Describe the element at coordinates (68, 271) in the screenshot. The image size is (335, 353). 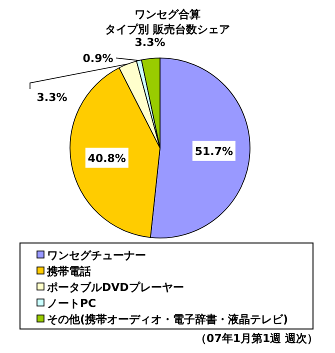
I see `legend-label: 携帯電話` at that location.